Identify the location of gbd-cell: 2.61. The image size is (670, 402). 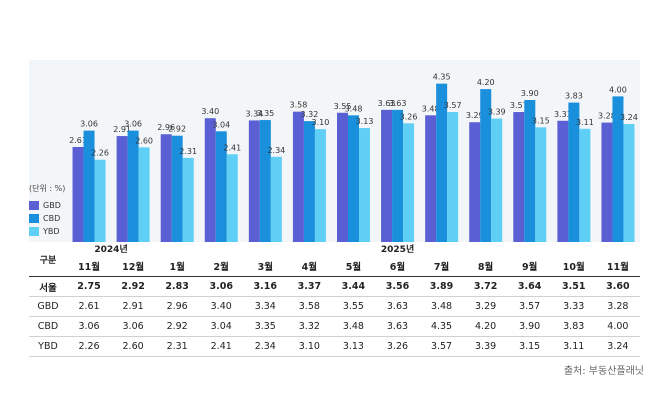
(89, 306).